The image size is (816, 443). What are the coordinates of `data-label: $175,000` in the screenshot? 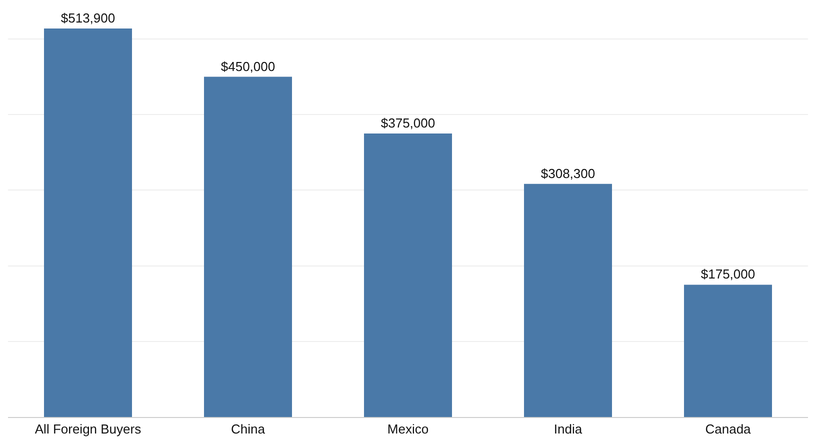 It's located at (728, 274).